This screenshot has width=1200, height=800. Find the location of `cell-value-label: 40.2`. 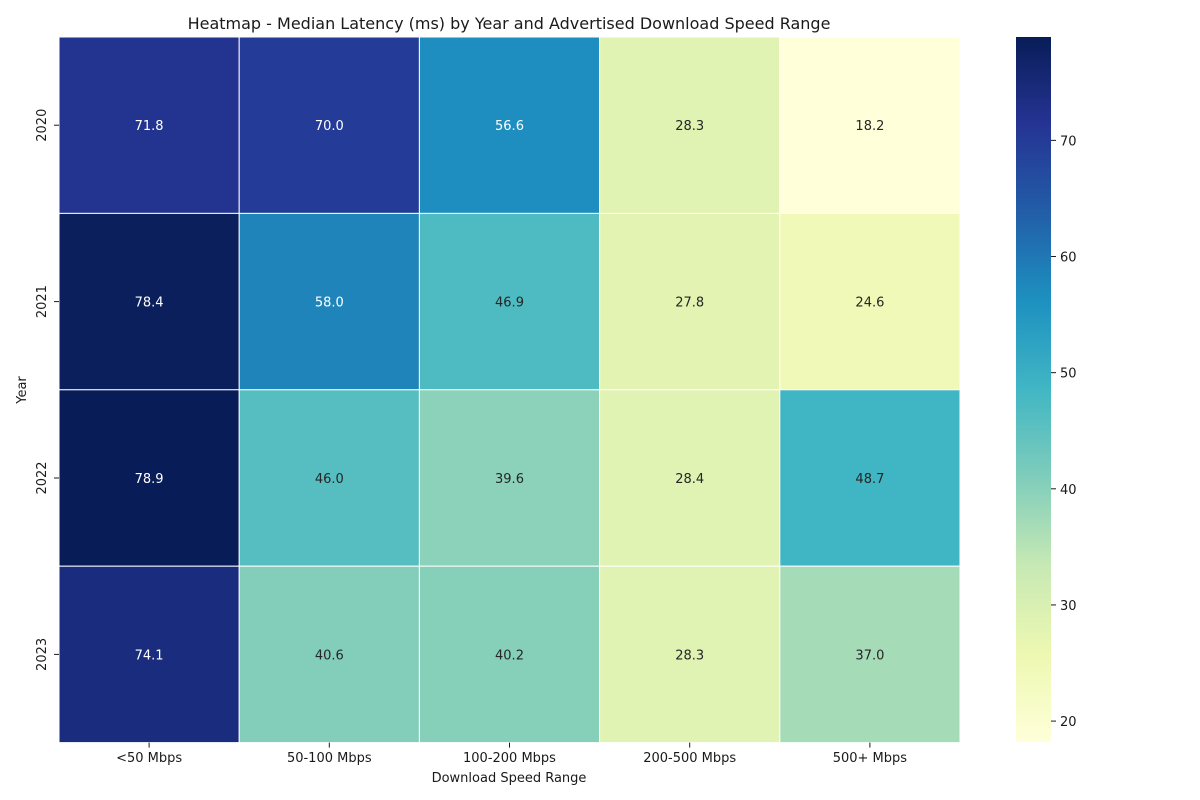

cell-value-label: 40.2 is located at coordinates (509, 655).